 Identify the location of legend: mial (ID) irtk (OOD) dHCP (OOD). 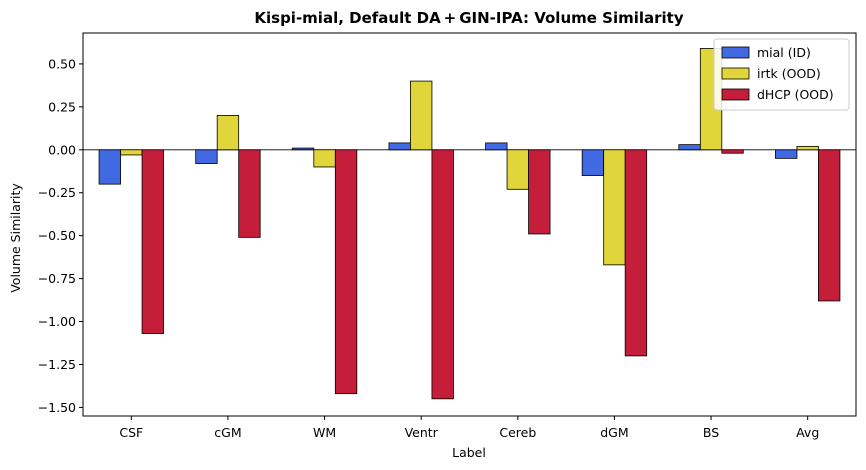
(781, 74).